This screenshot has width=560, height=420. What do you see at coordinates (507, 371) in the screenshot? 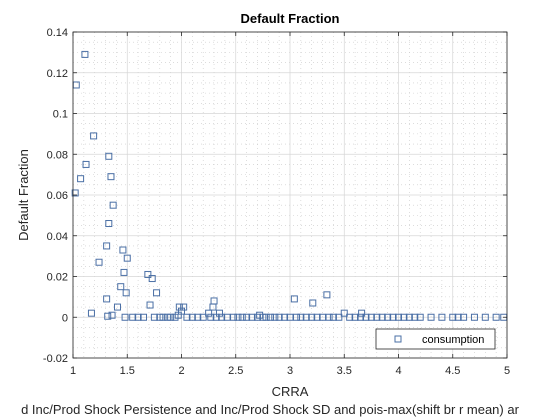
I see `x-tick-label: 5` at bounding box center [507, 371].